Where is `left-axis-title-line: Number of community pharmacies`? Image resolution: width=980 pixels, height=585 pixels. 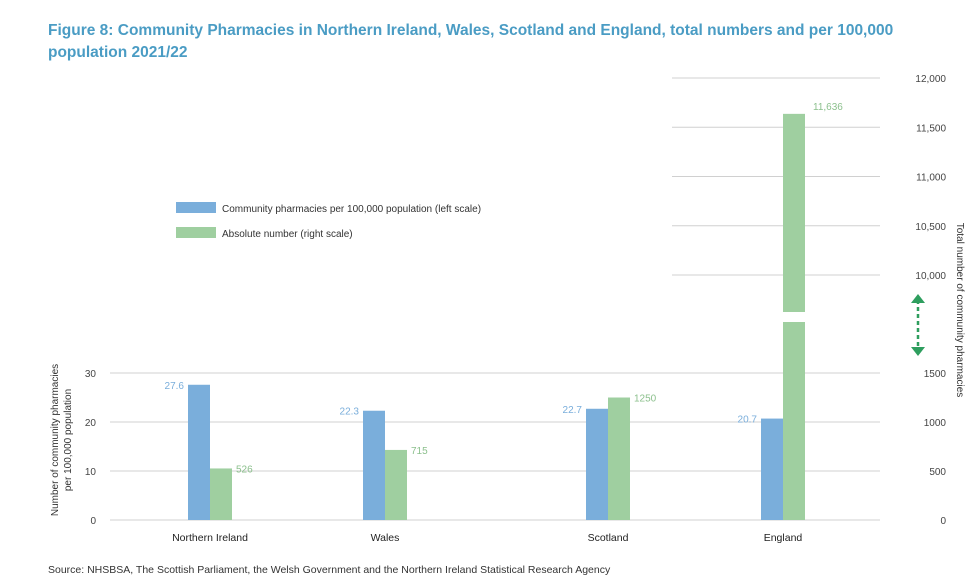 left-axis-title-line: Number of community pharmacies is located at coordinates (55, 440).